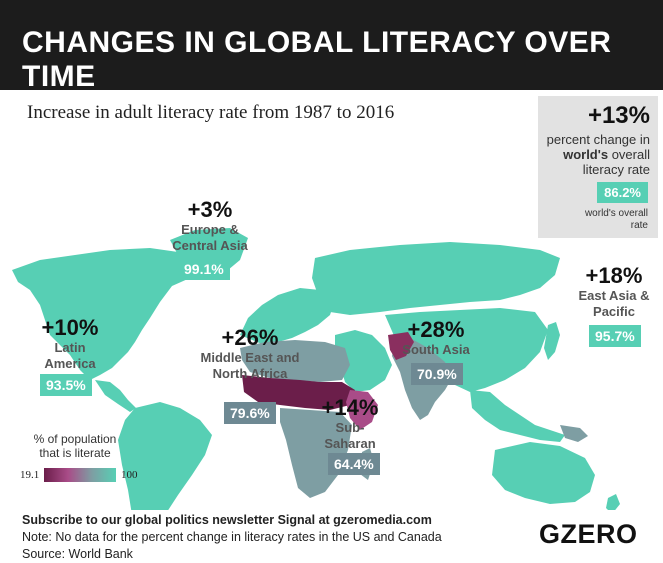 This screenshot has height=563, width=663. I want to click on land-southeast-asia, so click(517, 416).